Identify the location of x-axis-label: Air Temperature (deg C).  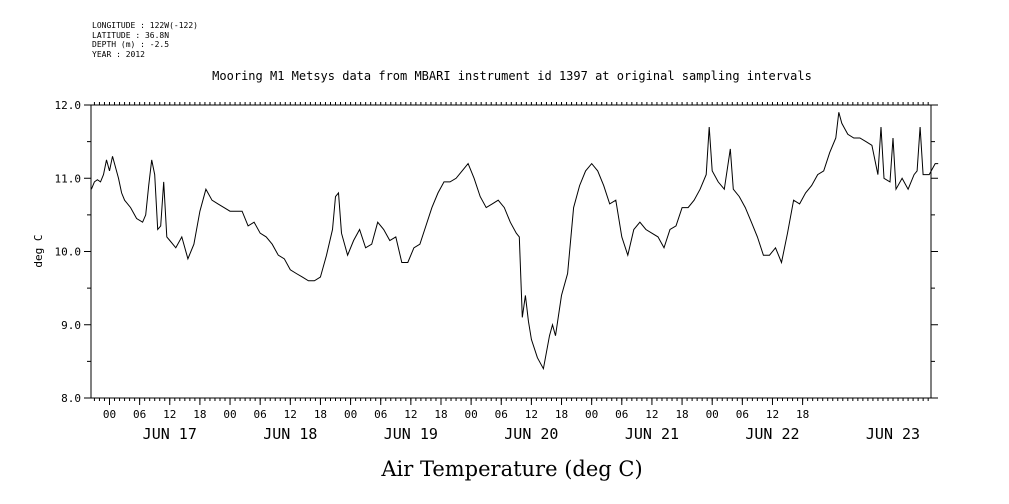
(511, 469).